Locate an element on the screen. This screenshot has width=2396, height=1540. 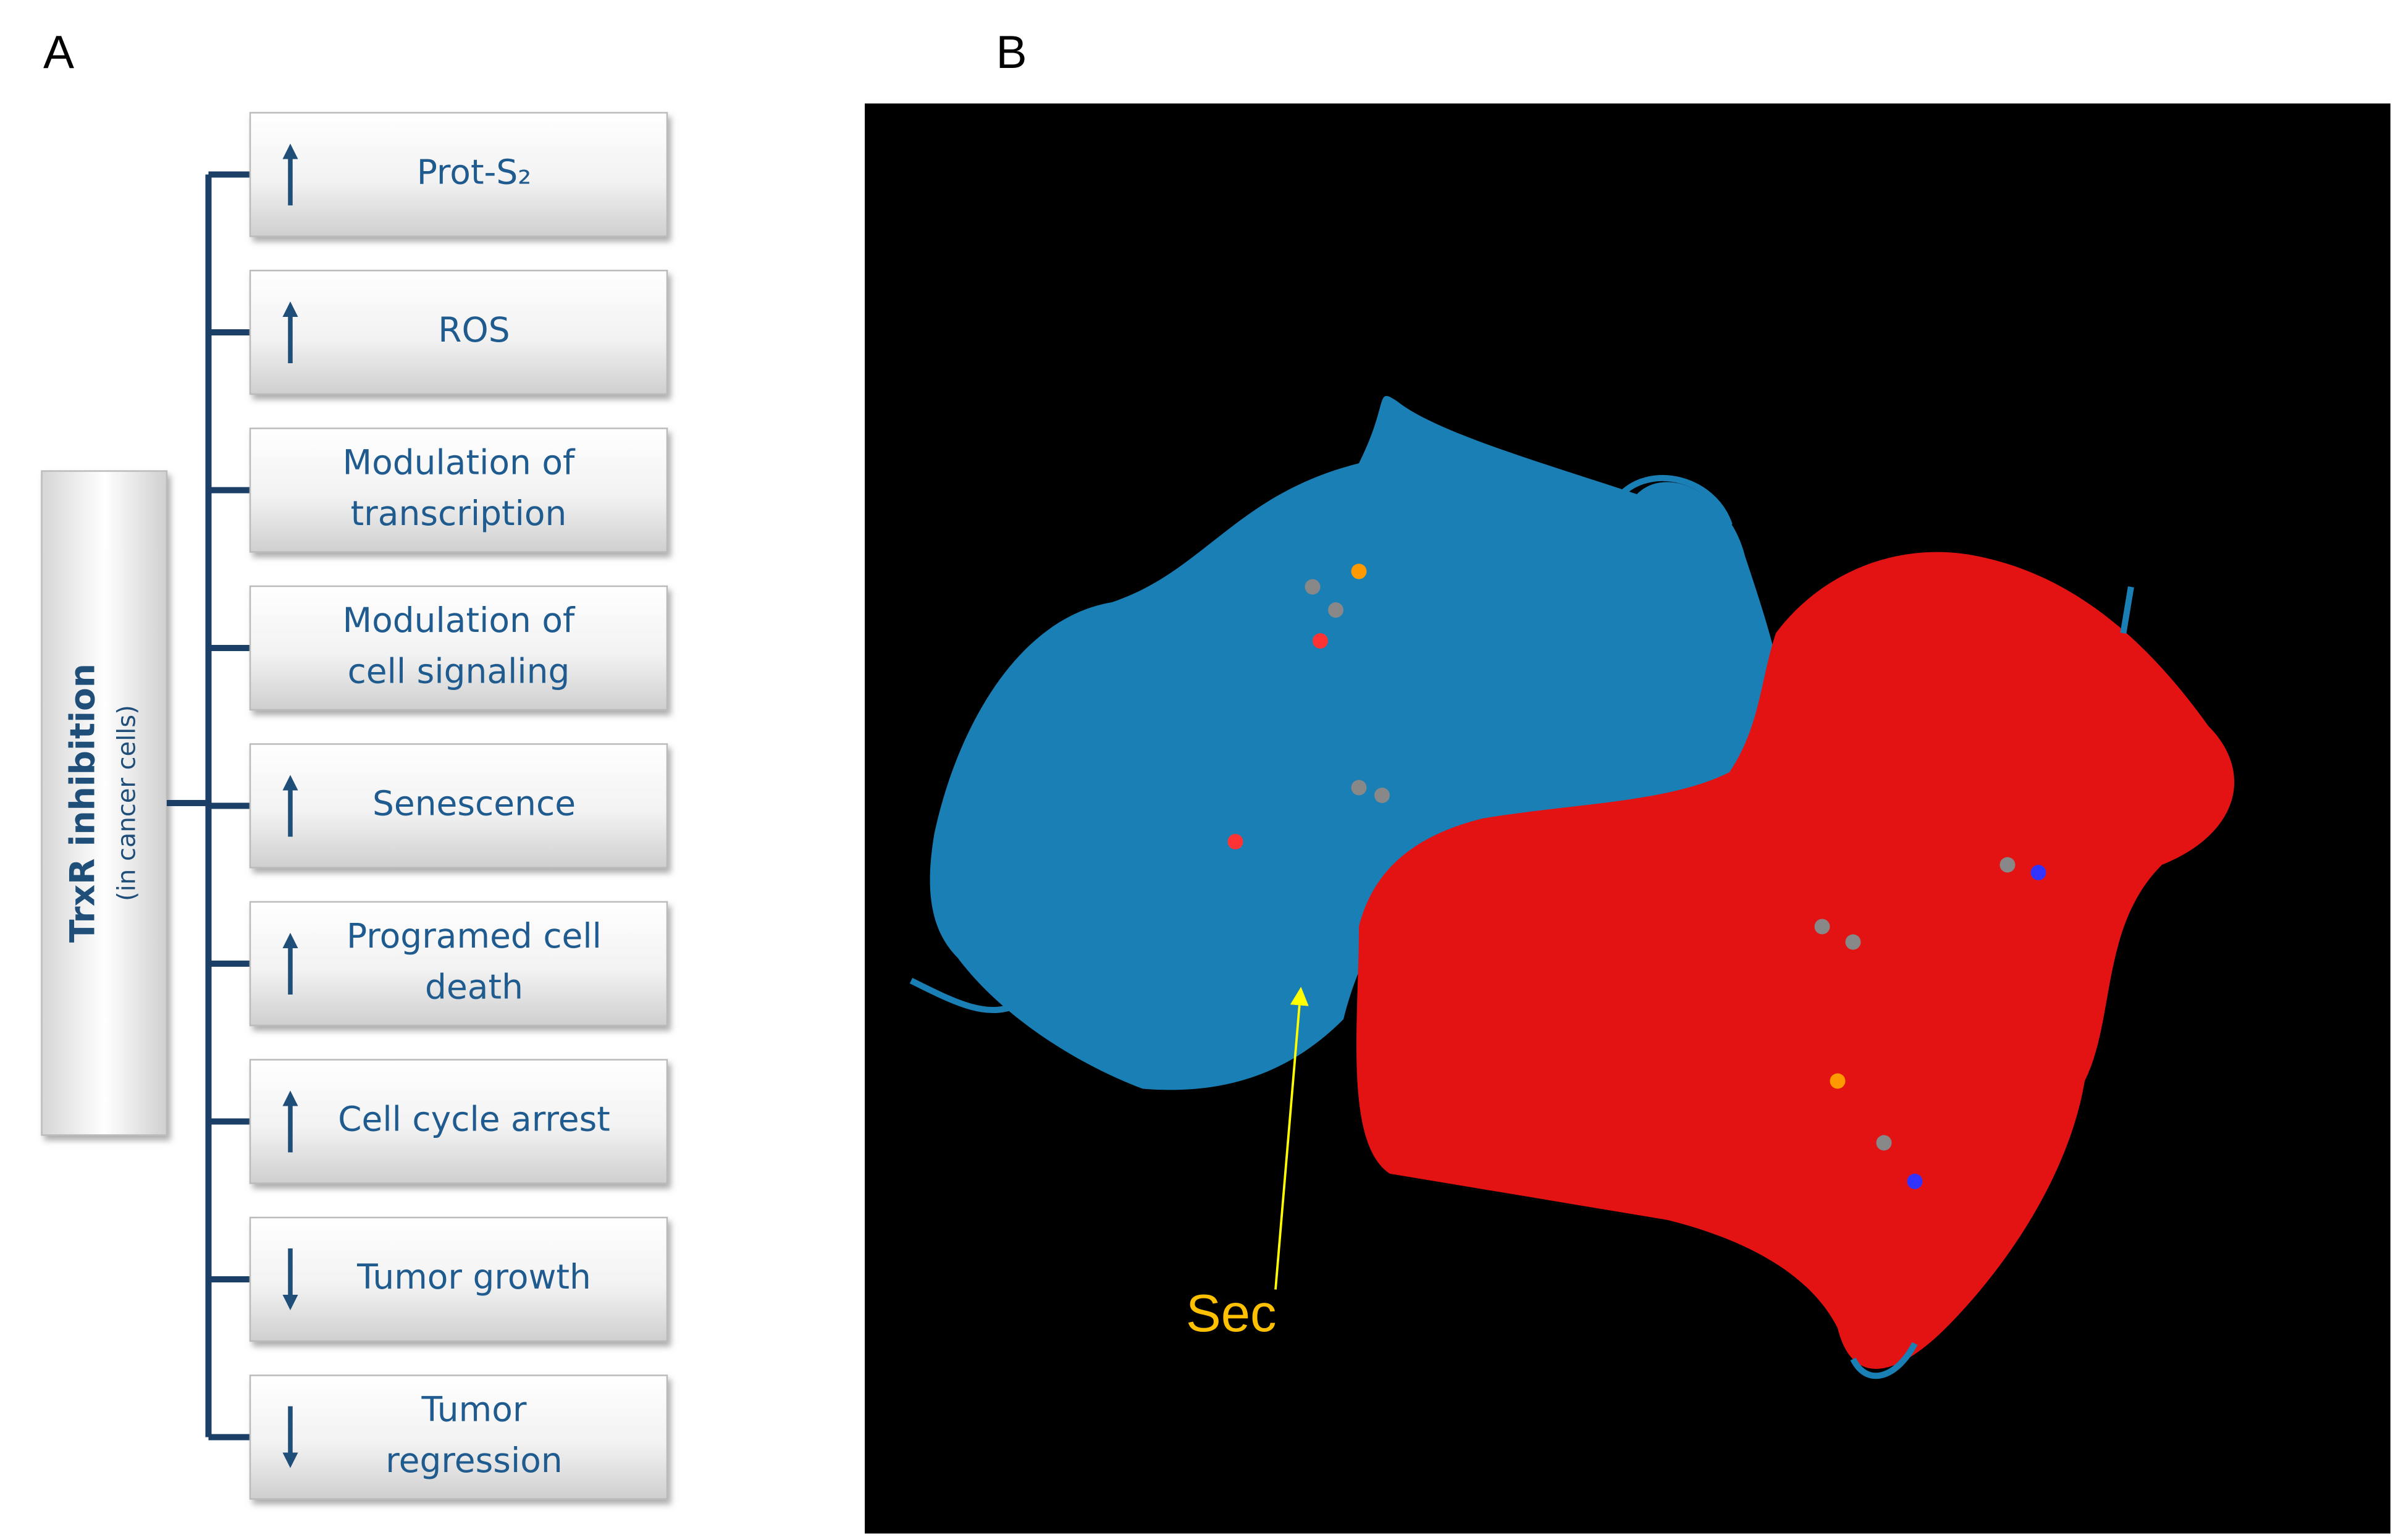
panel-label: A is located at coordinates (59, 52).